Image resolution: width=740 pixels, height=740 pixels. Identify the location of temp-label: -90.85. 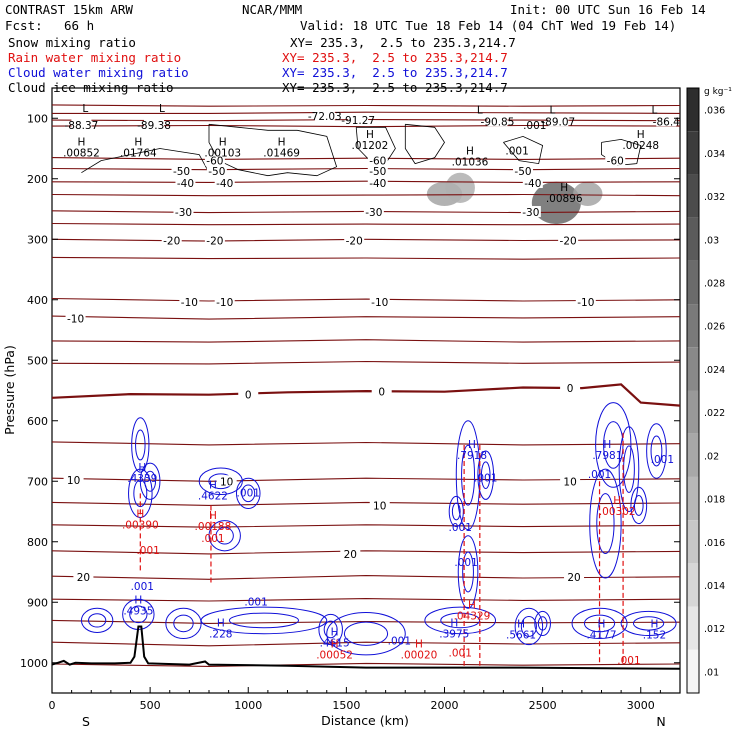
(498, 122).